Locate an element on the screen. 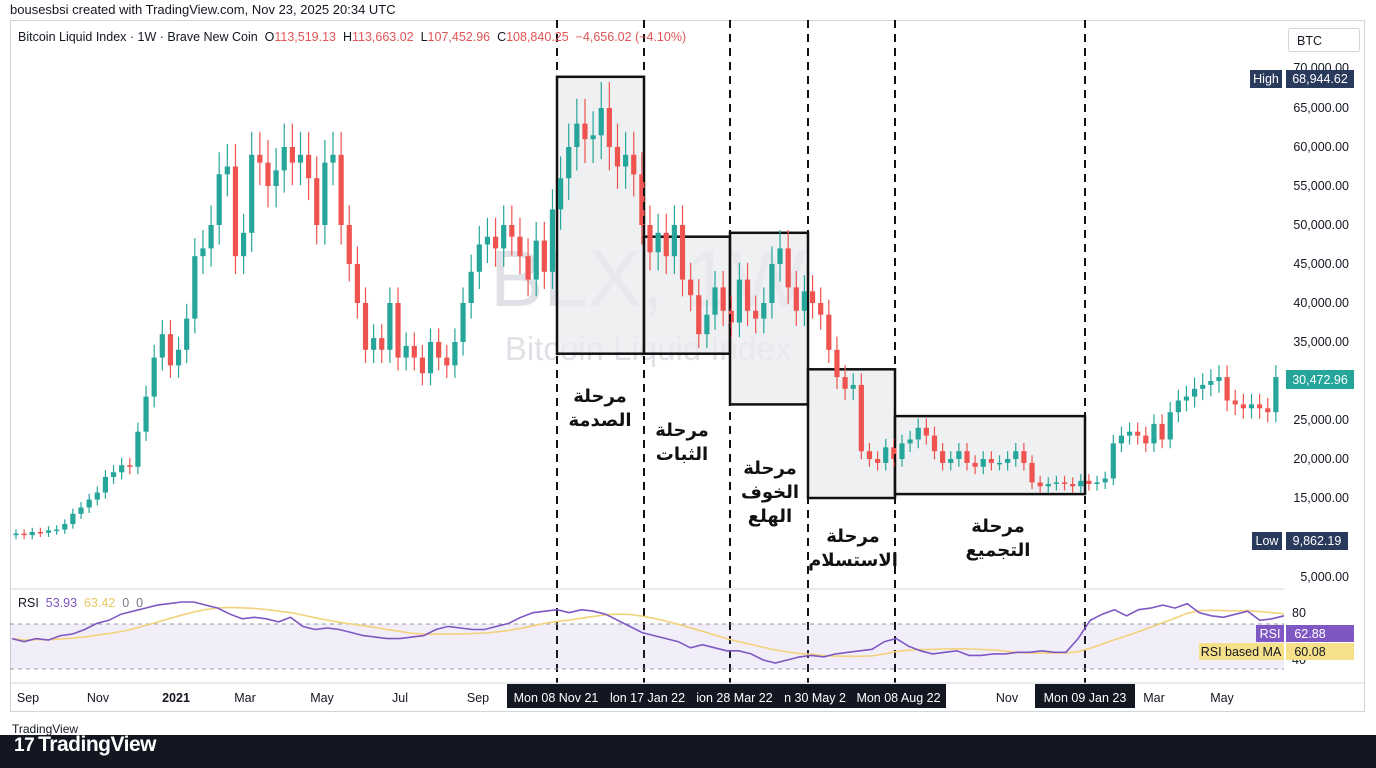  time-tick-label: Mar is located at coordinates (1154, 698).